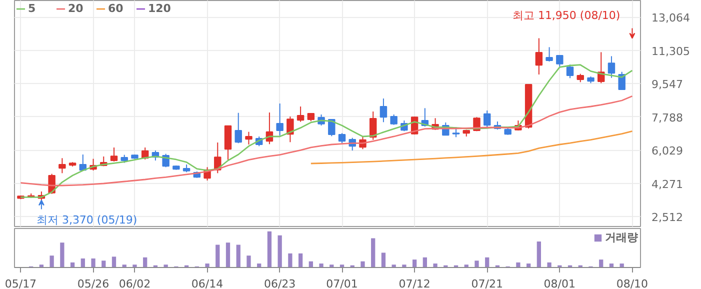 This screenshot has width=701, height=289. Describe the element at coordinates (667, 184) in the screenshot. I see `y-tick-label: 4,271` at that location.